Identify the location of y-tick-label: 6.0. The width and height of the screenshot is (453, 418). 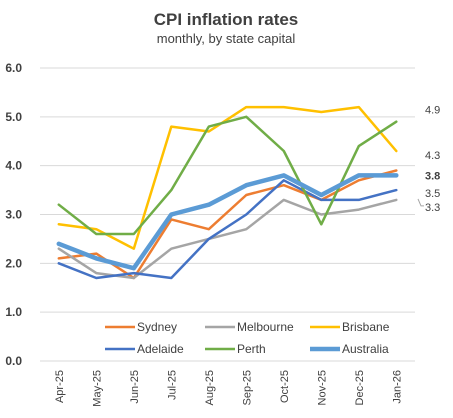
(13, 68).